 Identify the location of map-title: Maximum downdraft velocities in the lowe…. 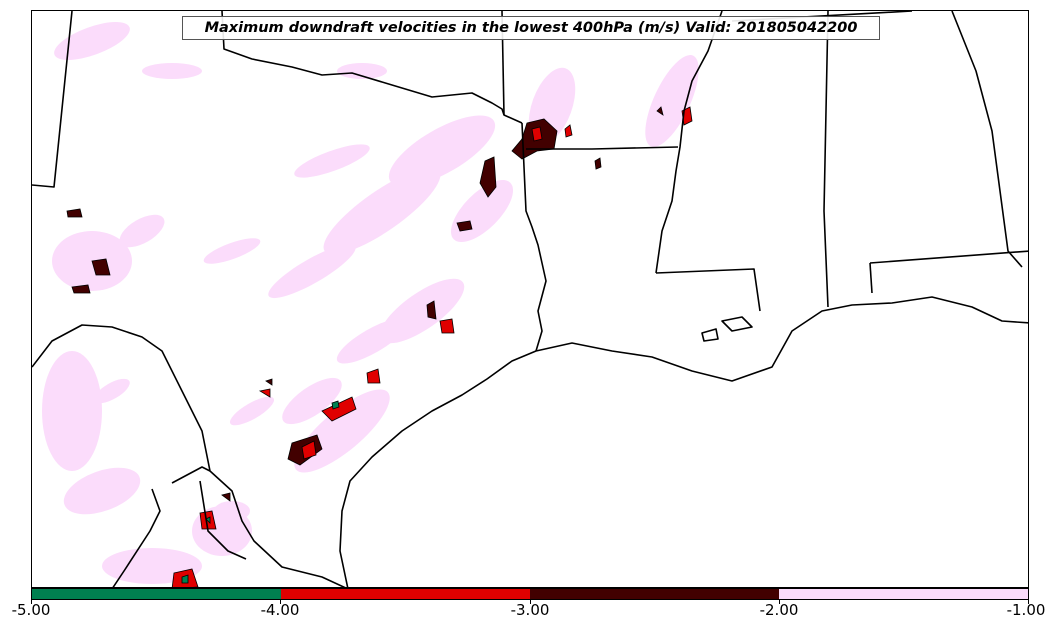
(531, 28).